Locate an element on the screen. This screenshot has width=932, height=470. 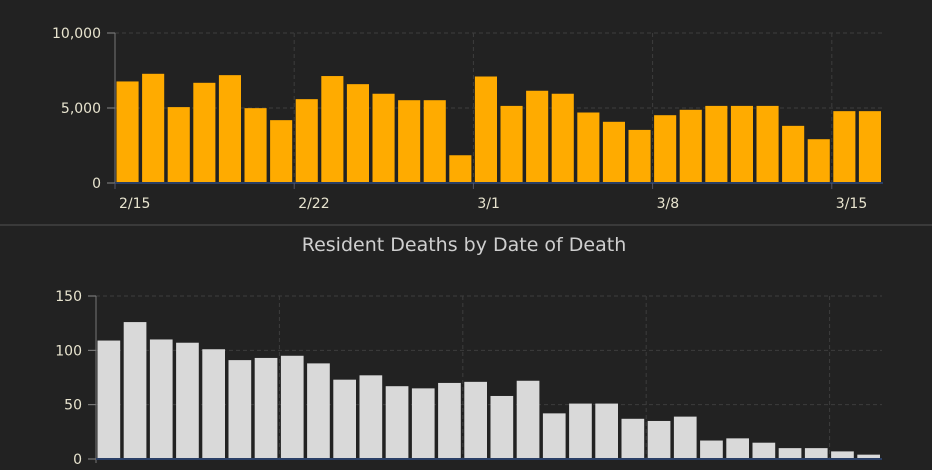
x-tick-label: 3/15 is located at coordinates (851, 204).